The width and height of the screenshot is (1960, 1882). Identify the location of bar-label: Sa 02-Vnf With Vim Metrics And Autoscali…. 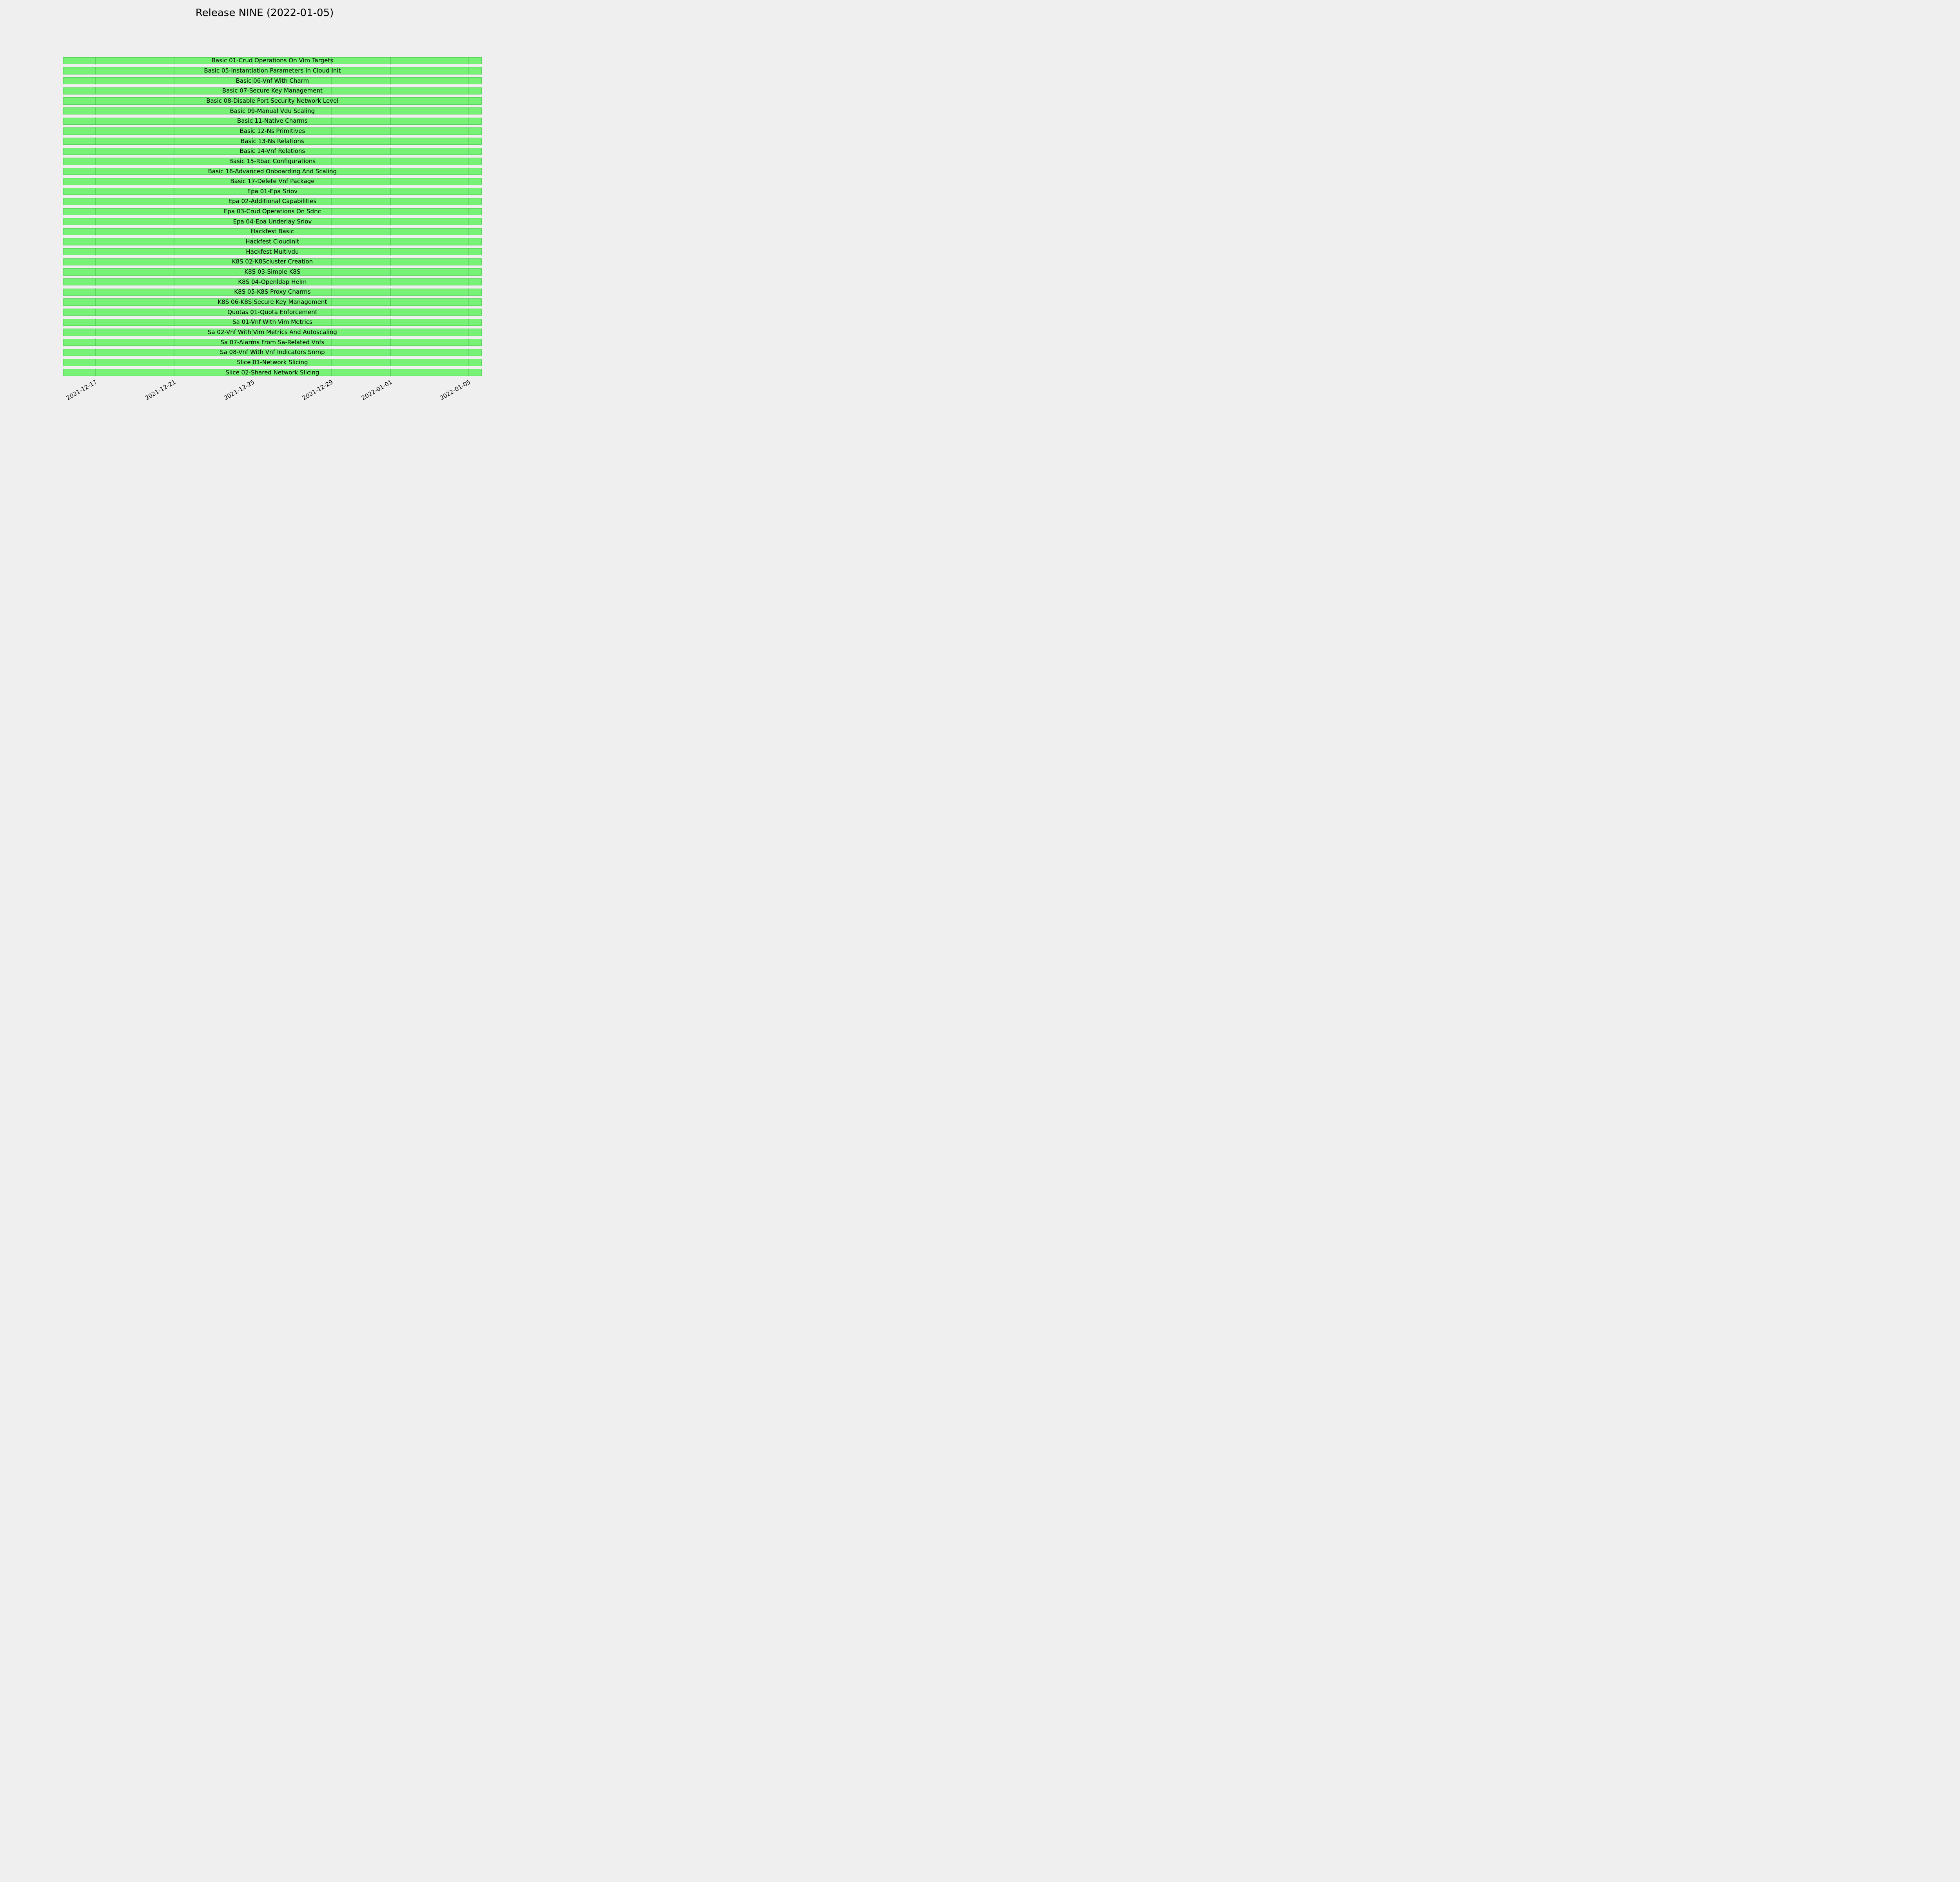
(272, 332).